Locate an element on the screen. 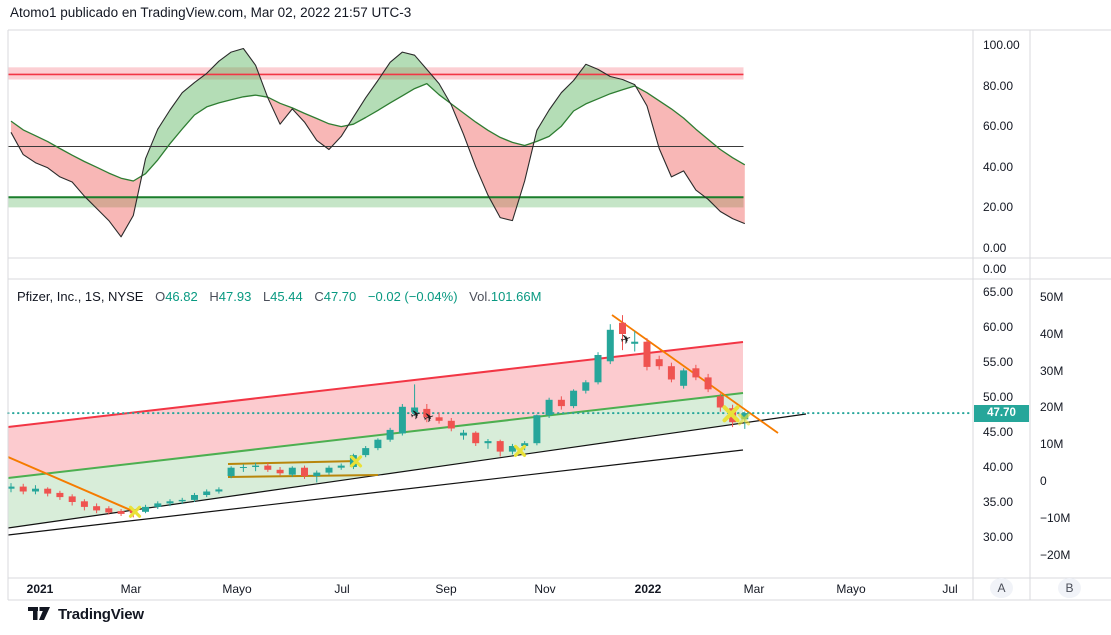 This screenshot has height=635, width=1111. price-axis-label: 65.00 is located at coordinates (998, 292).